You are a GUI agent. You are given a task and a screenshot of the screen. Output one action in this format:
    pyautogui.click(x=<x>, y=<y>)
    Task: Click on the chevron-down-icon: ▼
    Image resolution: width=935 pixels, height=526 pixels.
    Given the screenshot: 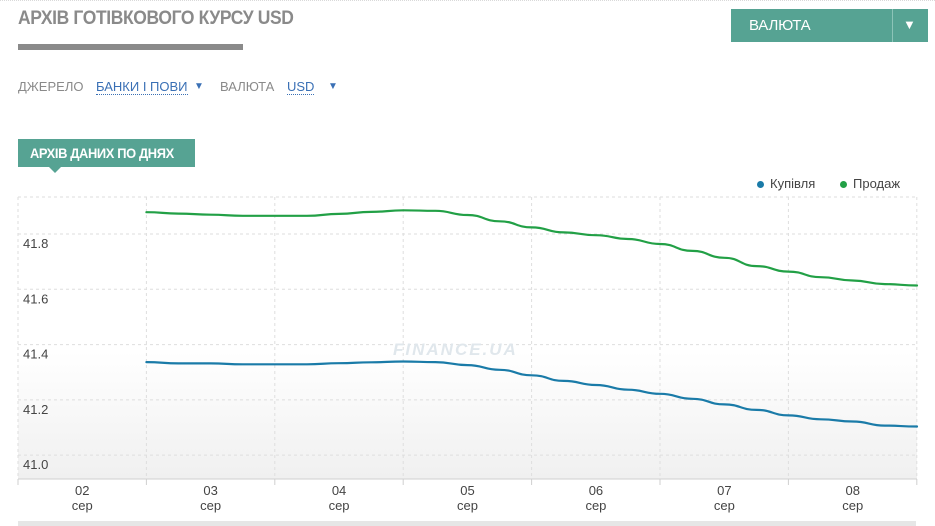 What is the action you would take?
    pyautogui.click(x=909, y=24)
    